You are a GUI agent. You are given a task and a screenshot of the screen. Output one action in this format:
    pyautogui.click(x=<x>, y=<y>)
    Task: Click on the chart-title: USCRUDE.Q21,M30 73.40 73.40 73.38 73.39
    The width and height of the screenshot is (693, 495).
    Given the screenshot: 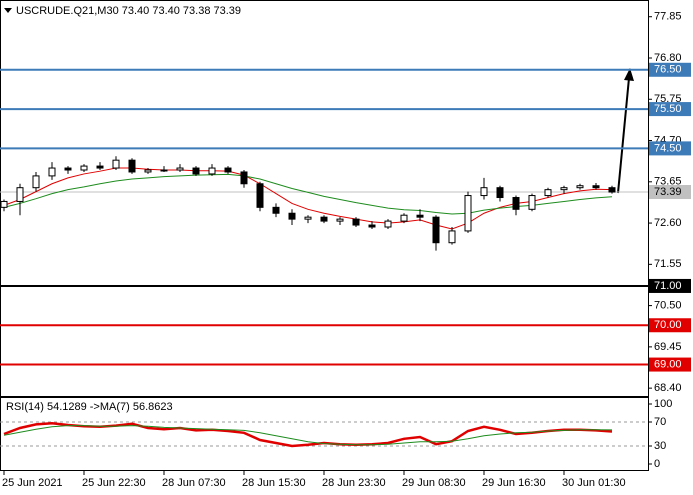 What is the action you would take?
    pyautogui.click(x=128, y=11)
    